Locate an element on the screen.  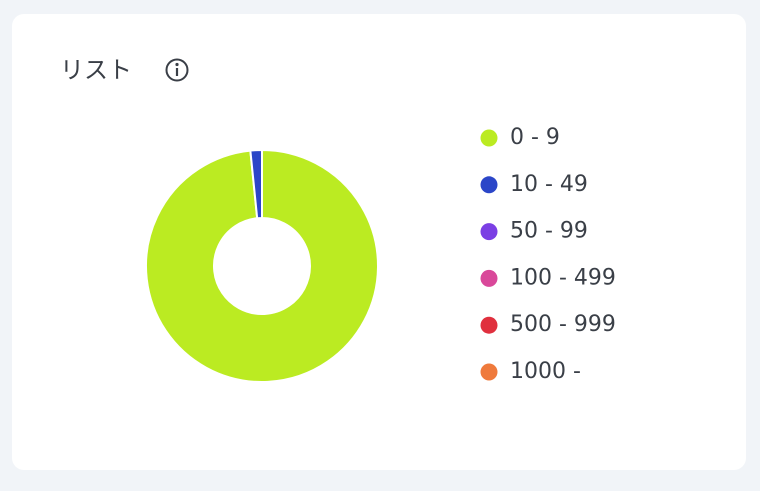
legend-label: 0 - 9 is located at coordinates (535, 137).